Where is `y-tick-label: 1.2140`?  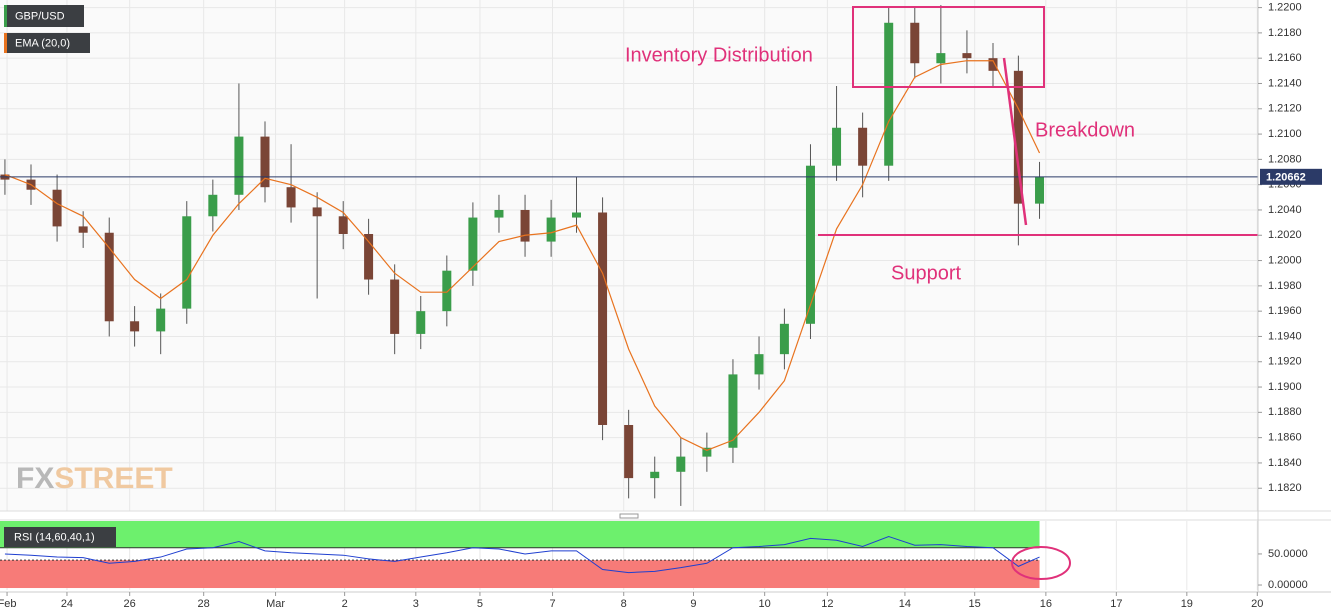 y-tick-label: 1.2140 is located at coordinates (1285, 83).